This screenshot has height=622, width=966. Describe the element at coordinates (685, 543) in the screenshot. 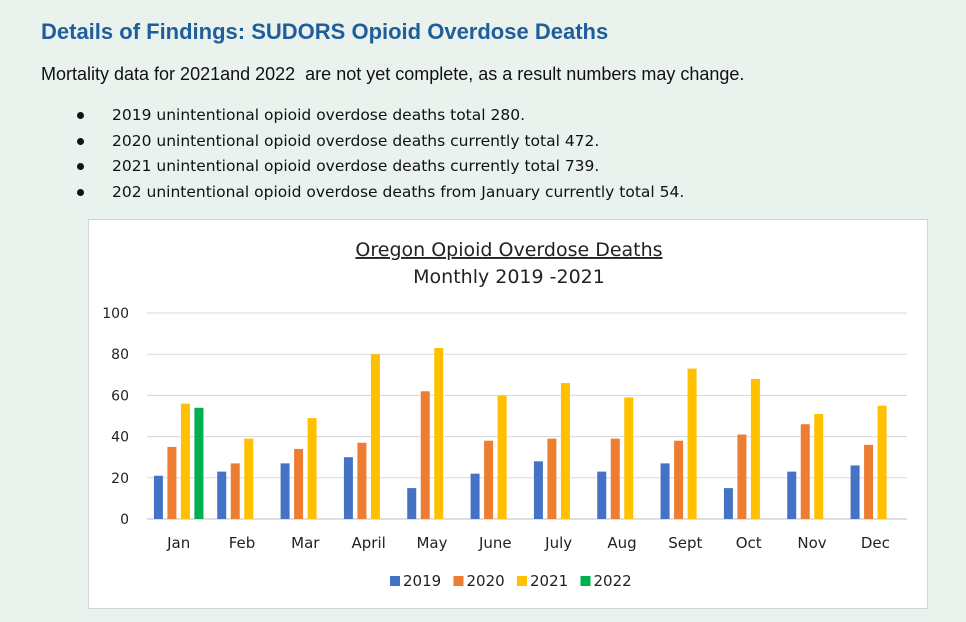

I see `x-tick-label: Sept` at that location.